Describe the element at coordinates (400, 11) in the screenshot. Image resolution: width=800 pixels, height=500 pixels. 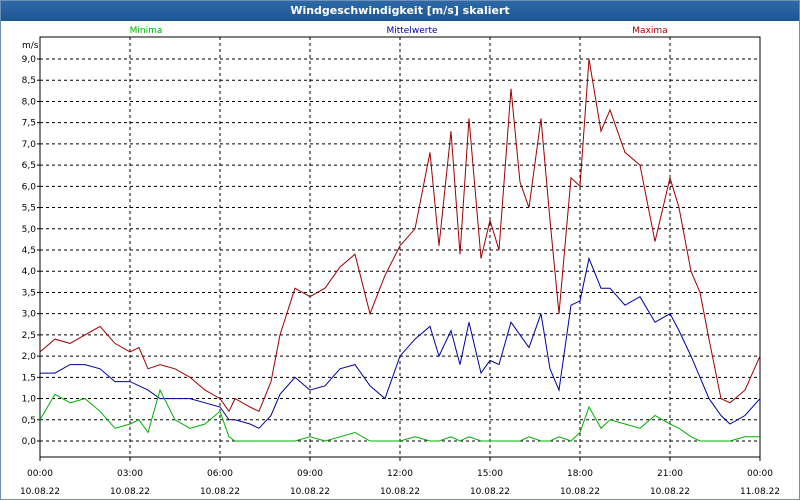
I see `window-title: Windgeschwindigkeit [m/s] skaliert` at that location.